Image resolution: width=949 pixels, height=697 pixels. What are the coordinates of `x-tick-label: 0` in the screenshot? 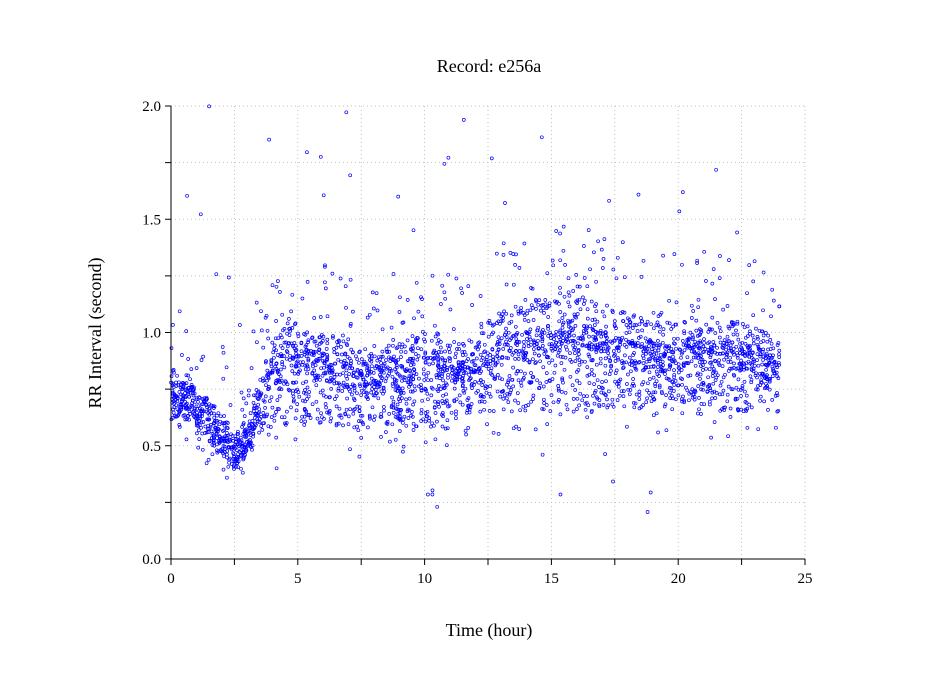 It's located at (171, 579).